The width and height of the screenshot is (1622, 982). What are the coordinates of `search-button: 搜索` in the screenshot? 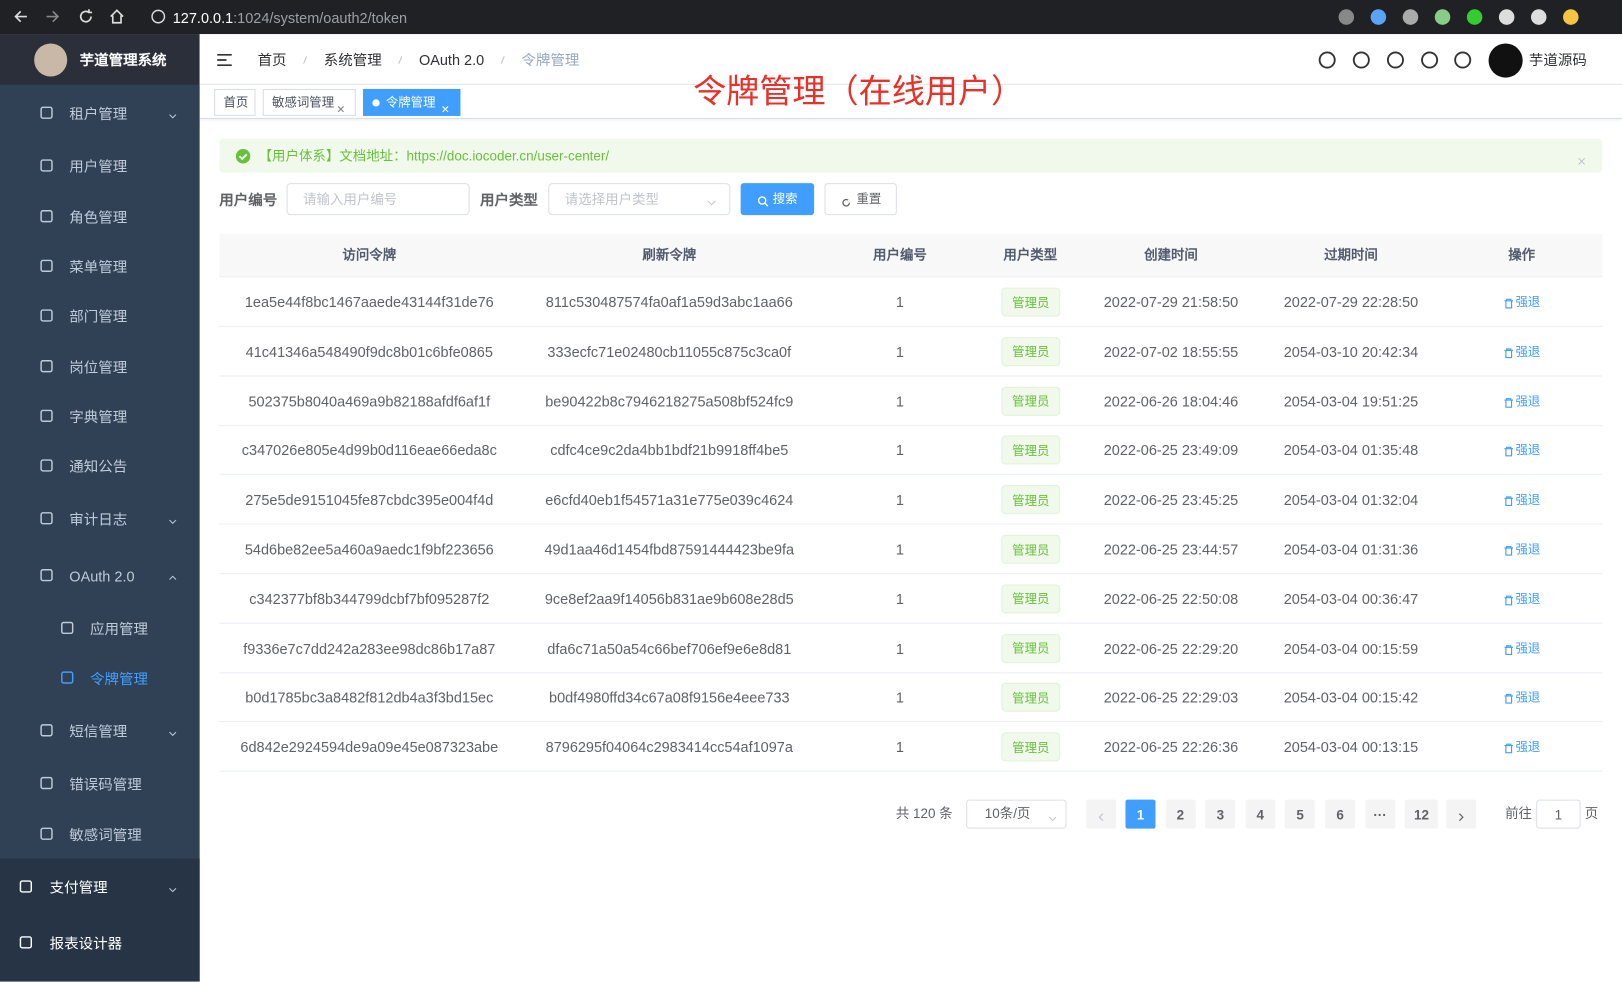 It's located at (777, 199).